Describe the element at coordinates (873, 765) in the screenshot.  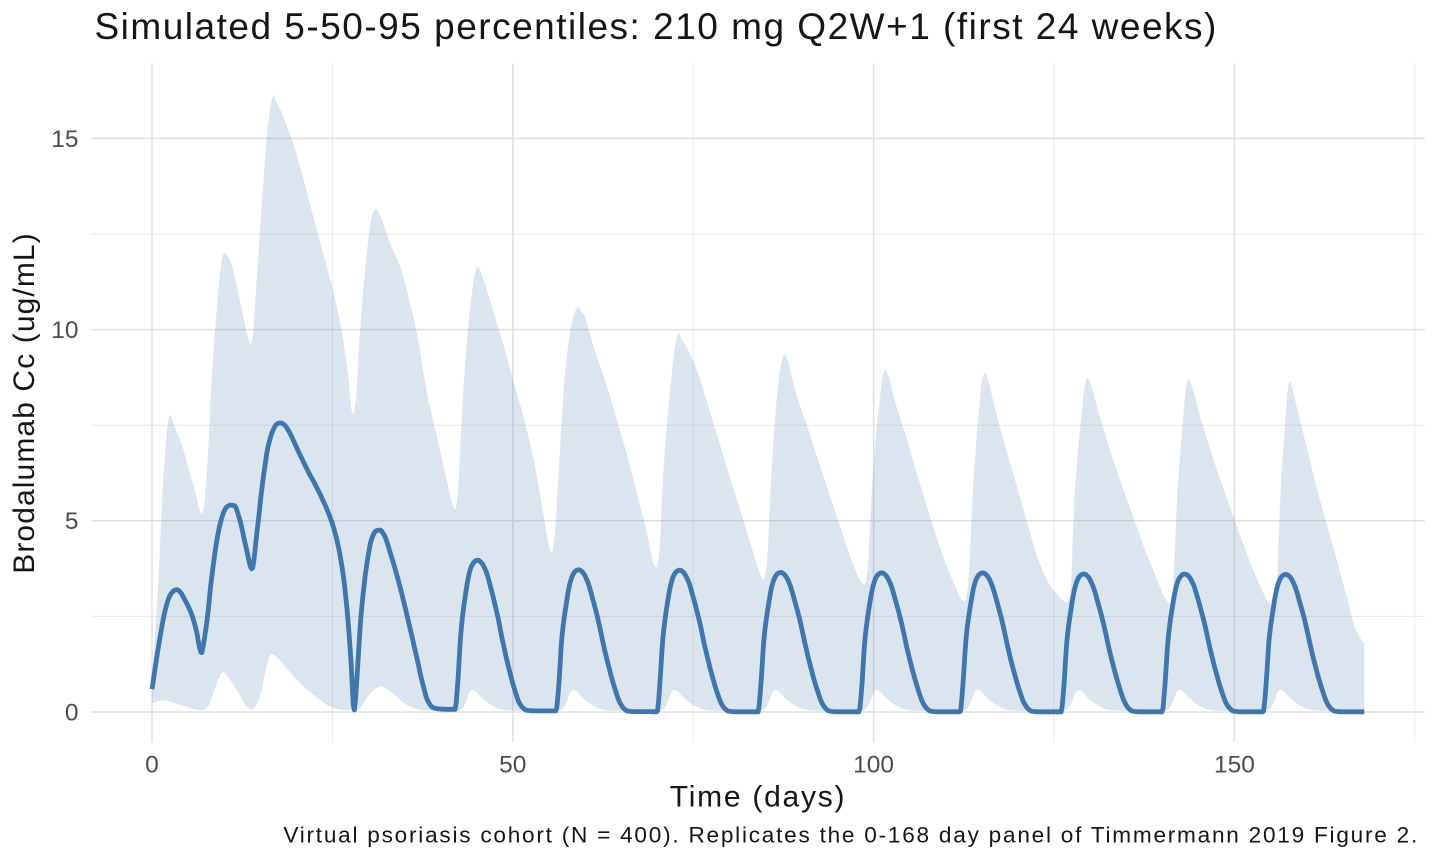
I see `svg-text: 100` at that location.